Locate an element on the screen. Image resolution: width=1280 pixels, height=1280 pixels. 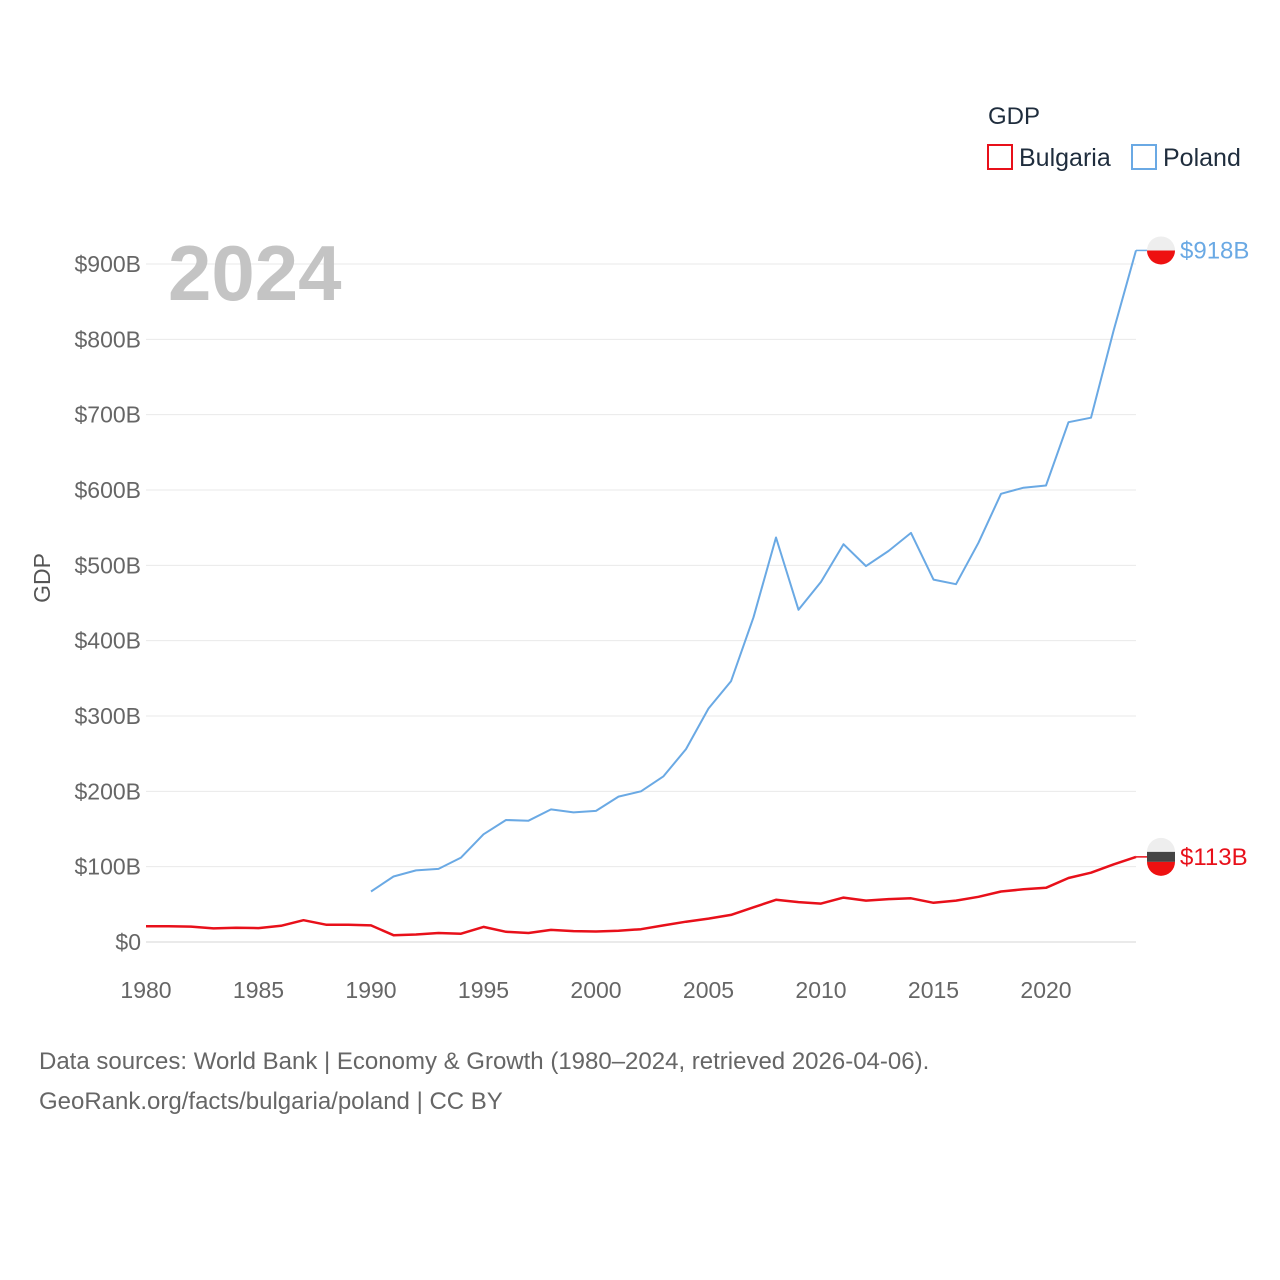
y-tick-label: $800B is located at coordinates (107, 339).